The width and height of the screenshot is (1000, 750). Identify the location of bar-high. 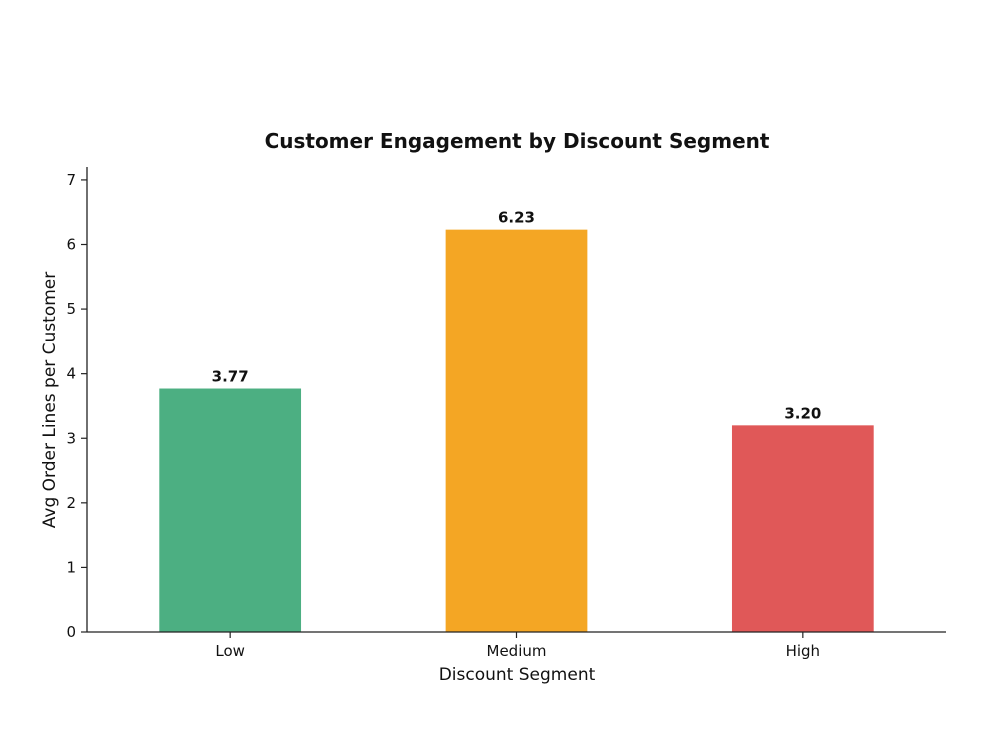
(802, 528).